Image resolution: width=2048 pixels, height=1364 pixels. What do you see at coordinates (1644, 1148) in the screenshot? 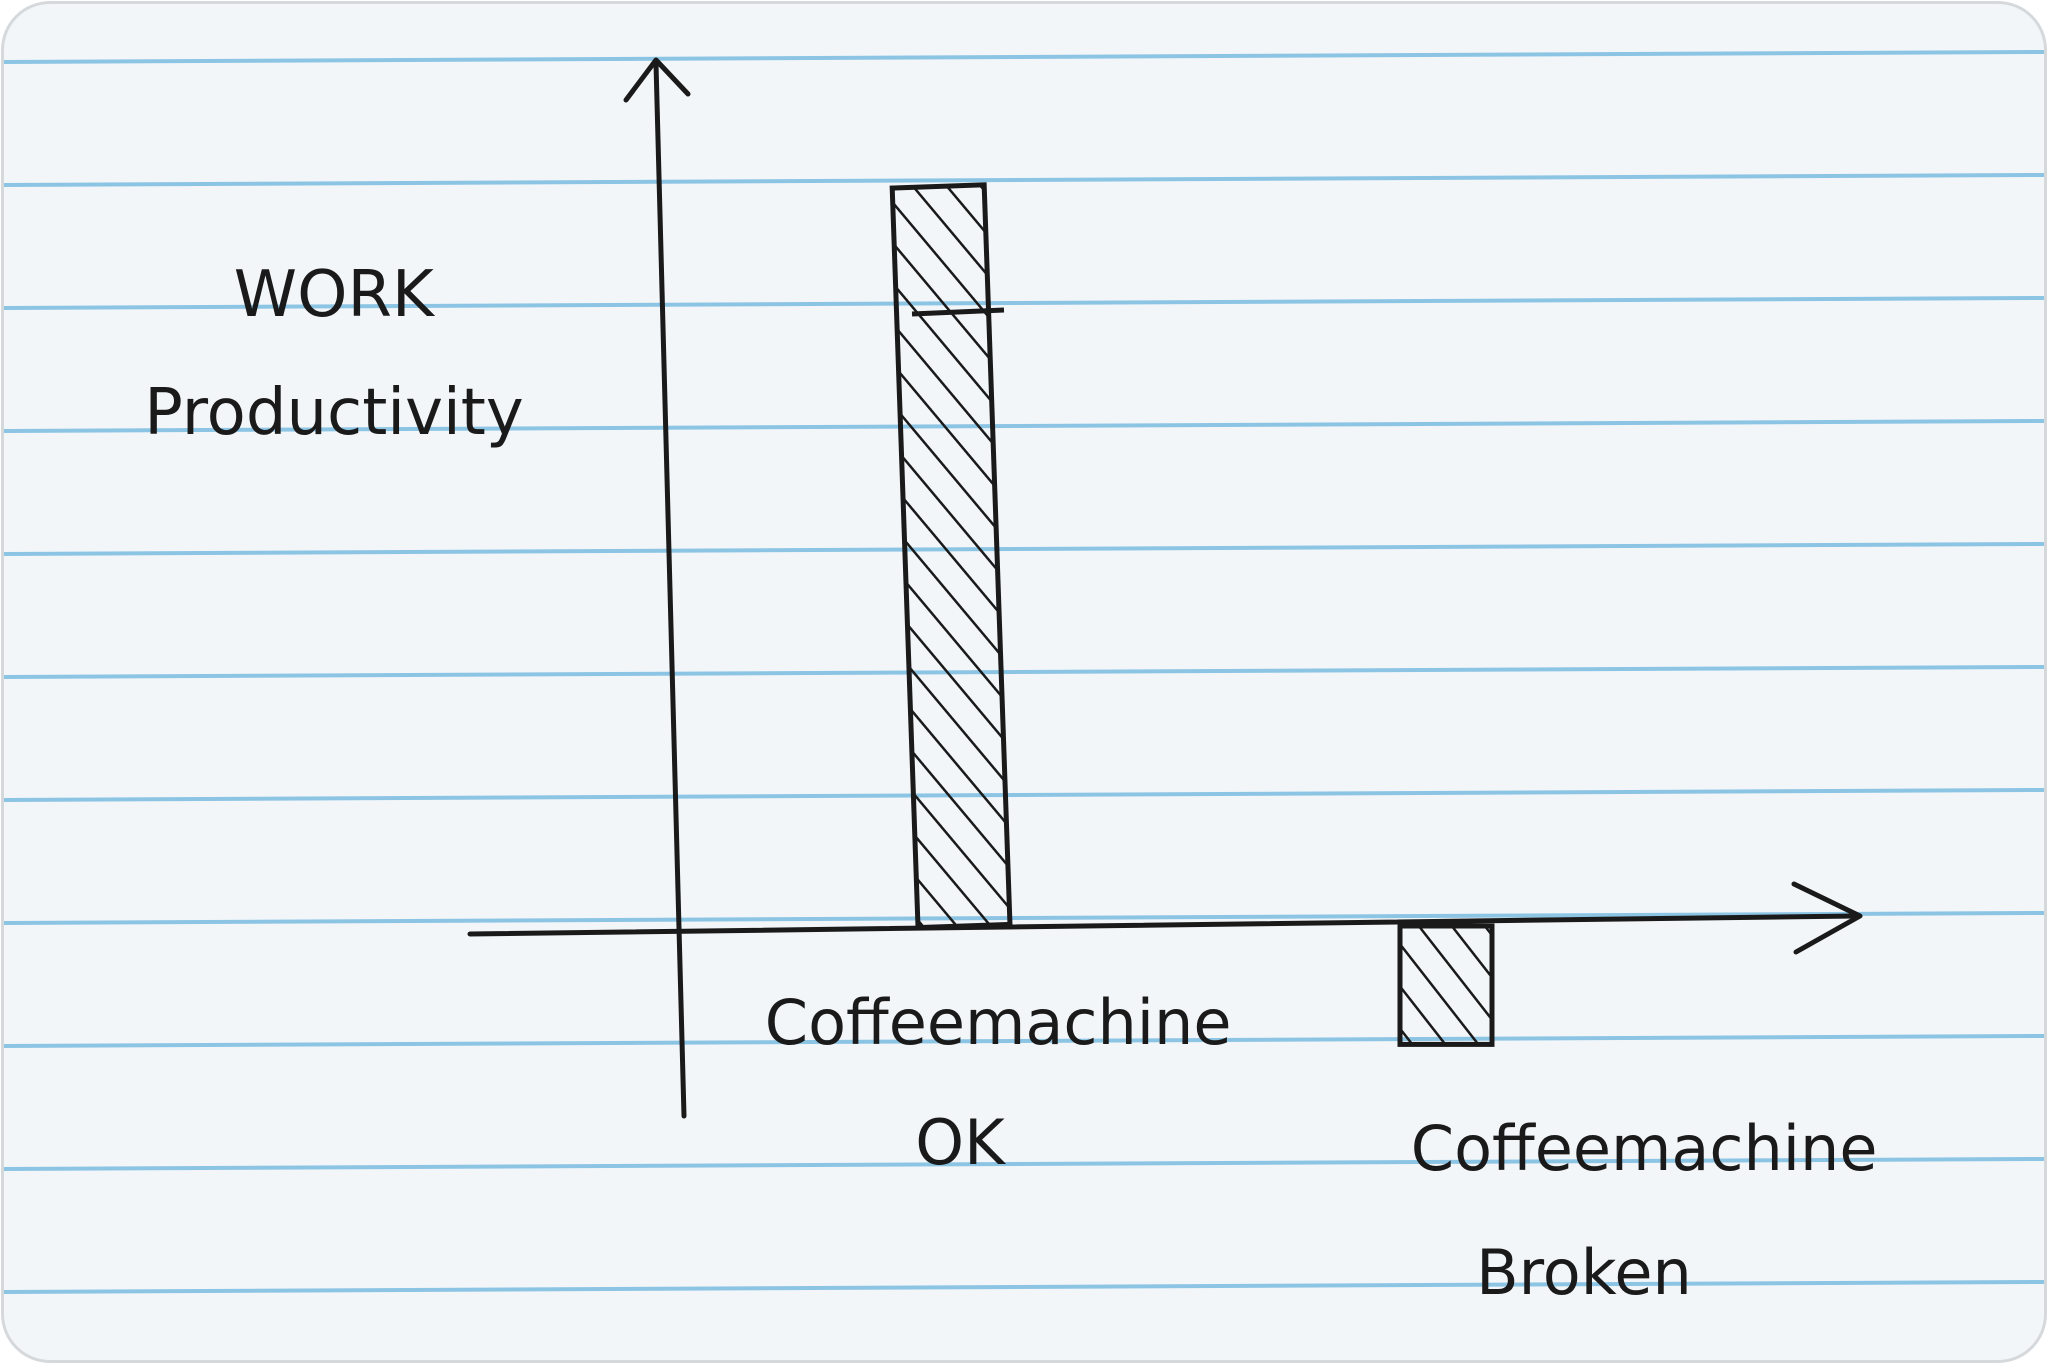
I see `category-label-broken-line-1: Coffeemachine` at bounding box center [1644, 1148].